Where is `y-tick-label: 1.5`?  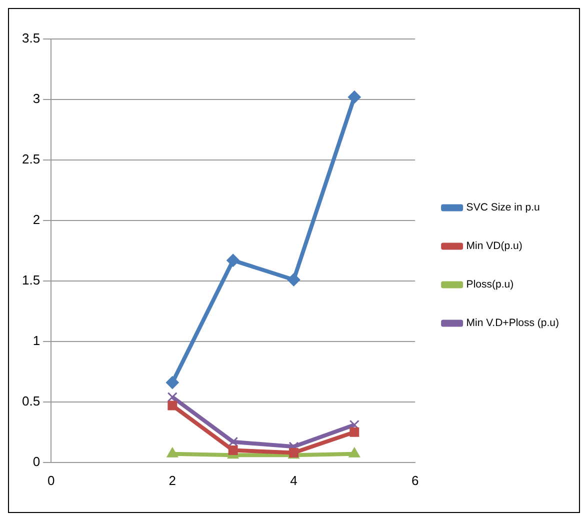 y-tick-label: 1.5 is located at coordinates (31, 280).